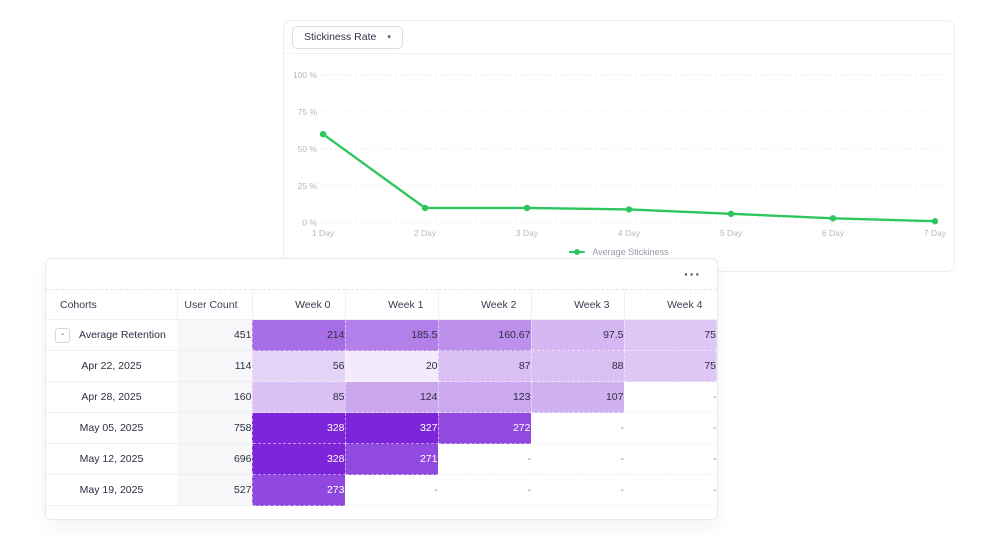 This screenshot has height=543, width=1000. What do you see at coordinates (308, 112) in the screenshot?
I see `y-axis-tick-label: 75 %` at bounding box center [308, 112].